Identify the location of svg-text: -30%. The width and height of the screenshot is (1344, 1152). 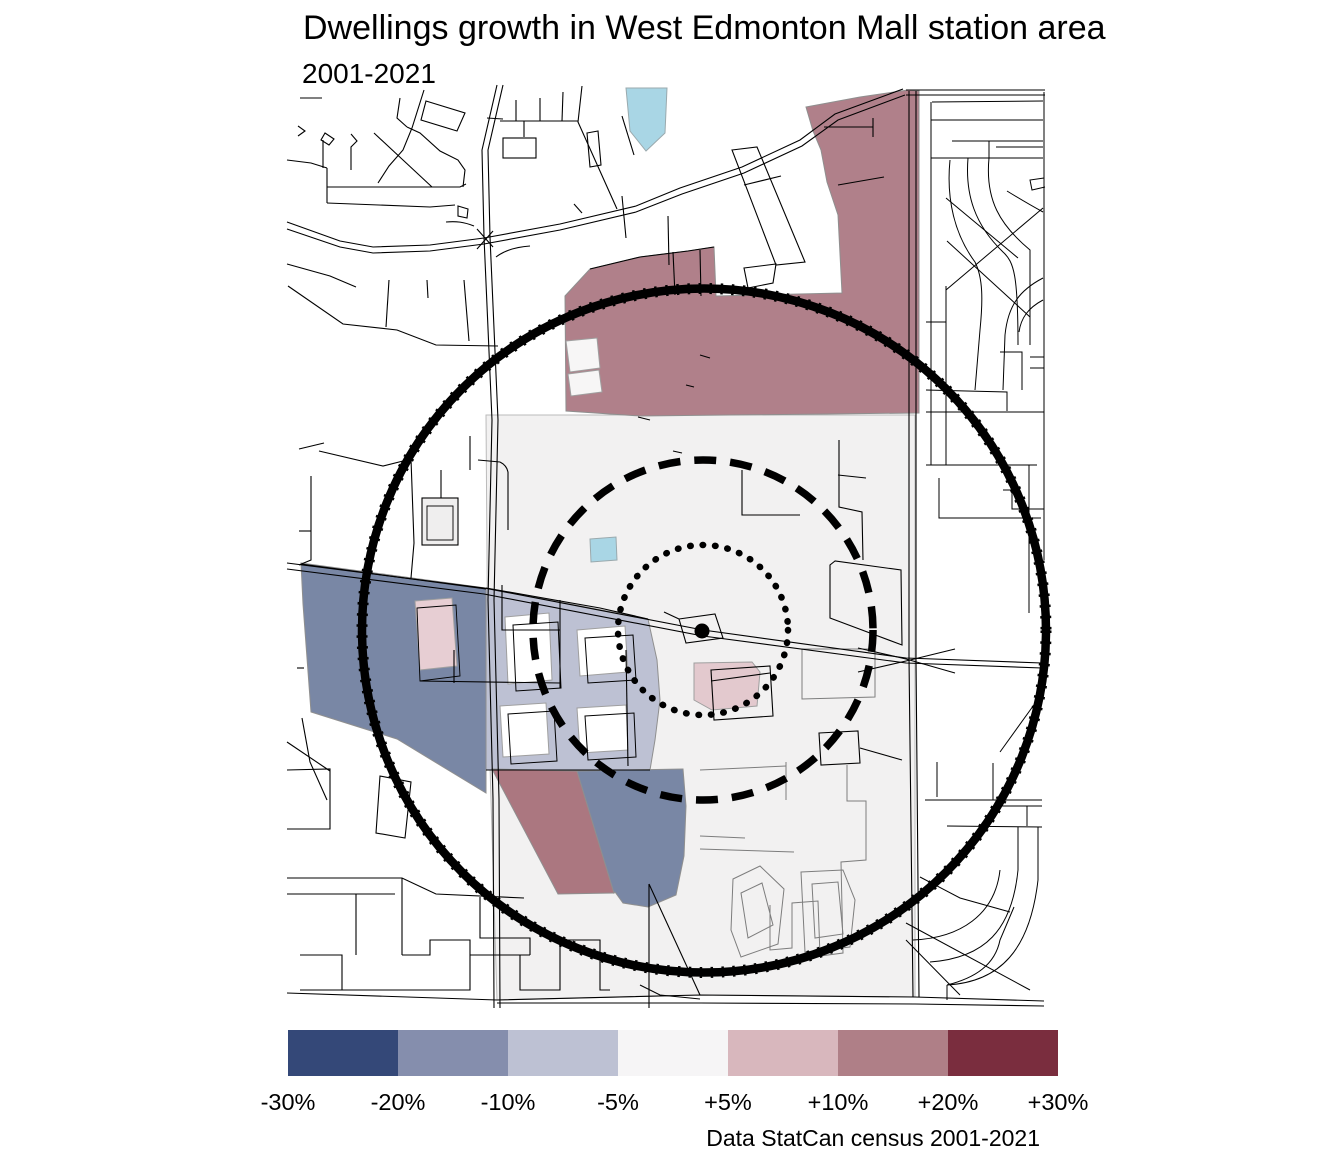
(288, 1102).